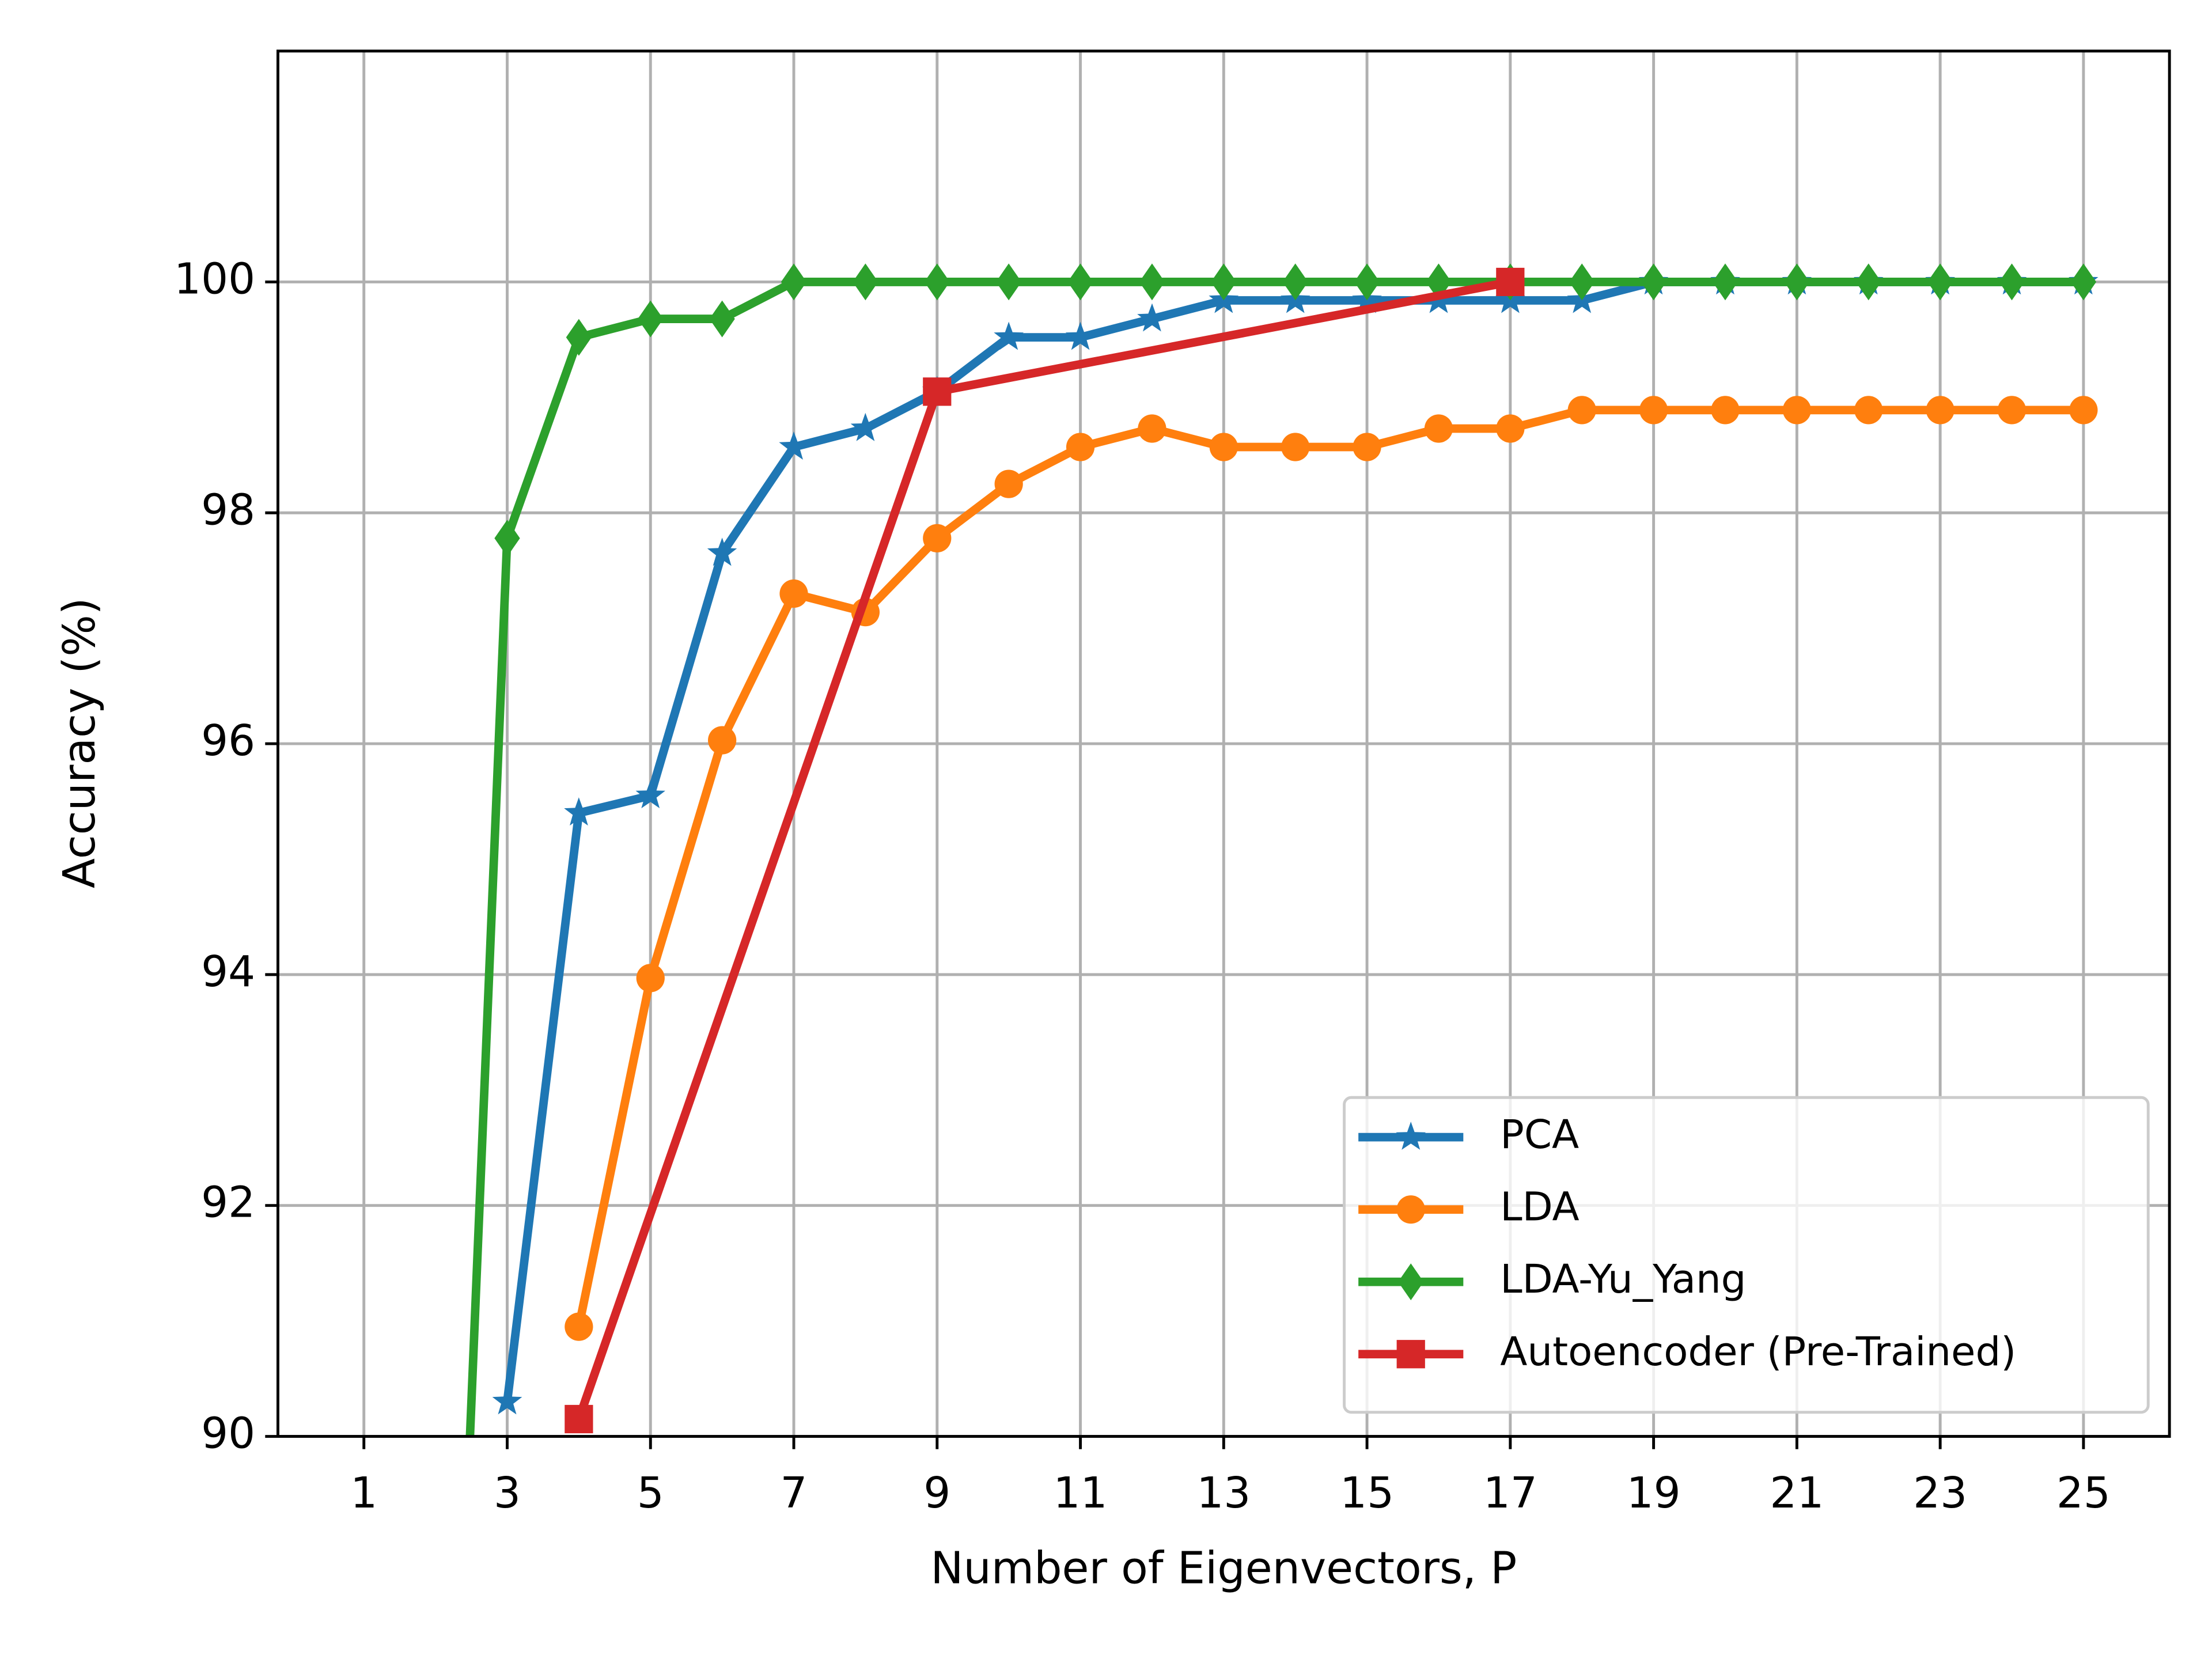 The height and width of the screenshot is (1659, 2212). What do you see at coordinates (1081, 1493) in the screenshot?
I see `x-tick-label: 11` at bounding box center [1081, 1493].